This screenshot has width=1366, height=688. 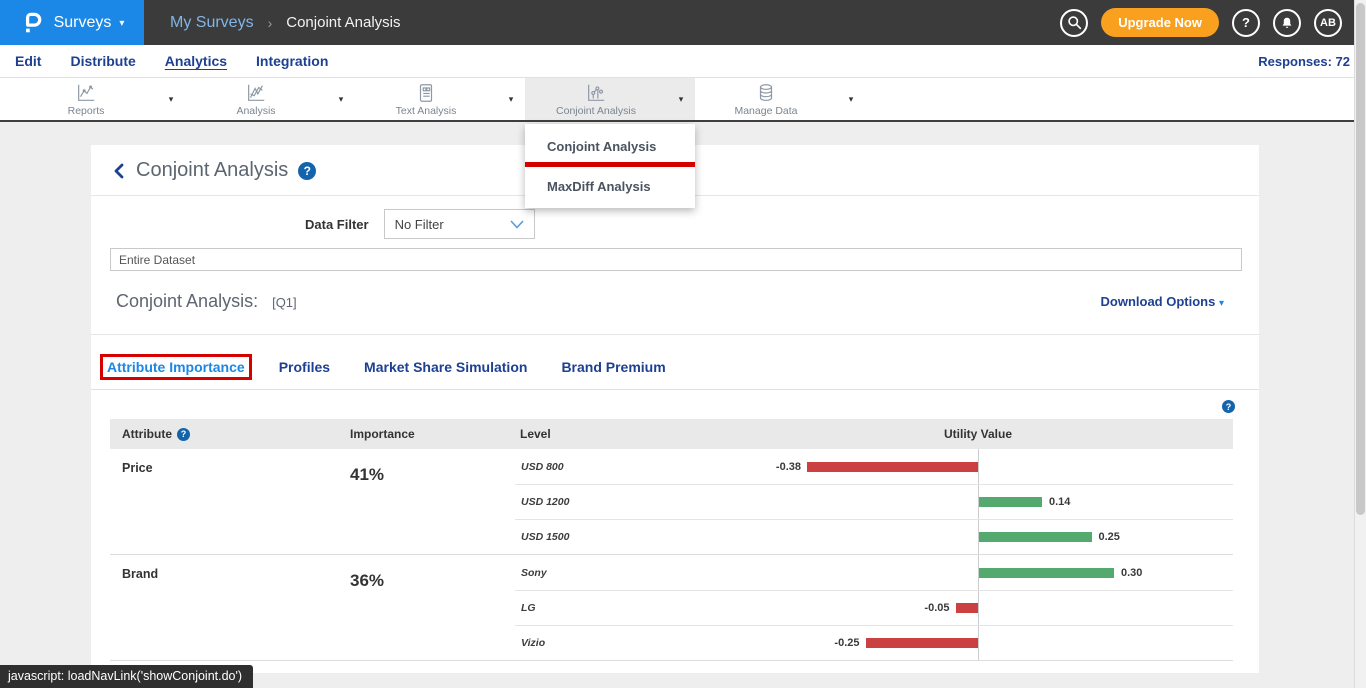 I want to click on menu-item-maxdiff-analysis: MaxDiff Analysis, so click(x=599, y=186).